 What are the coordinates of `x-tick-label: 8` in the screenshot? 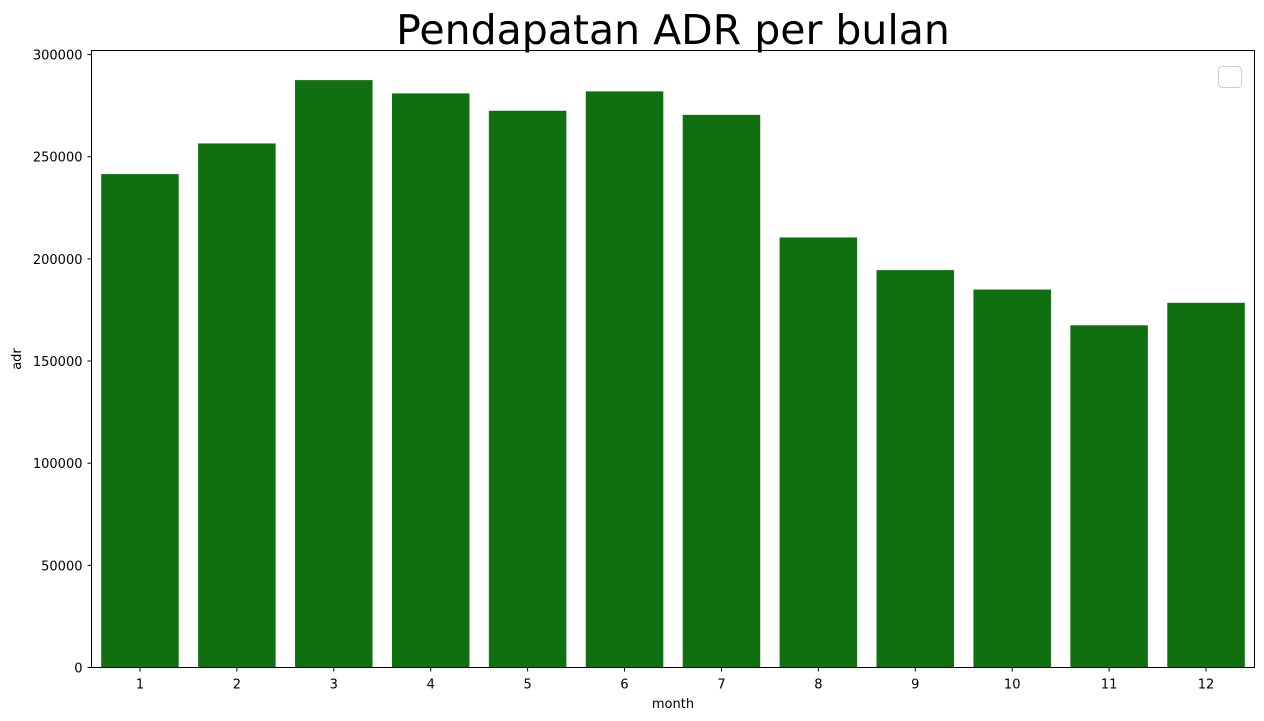 It's located at (818, 685).